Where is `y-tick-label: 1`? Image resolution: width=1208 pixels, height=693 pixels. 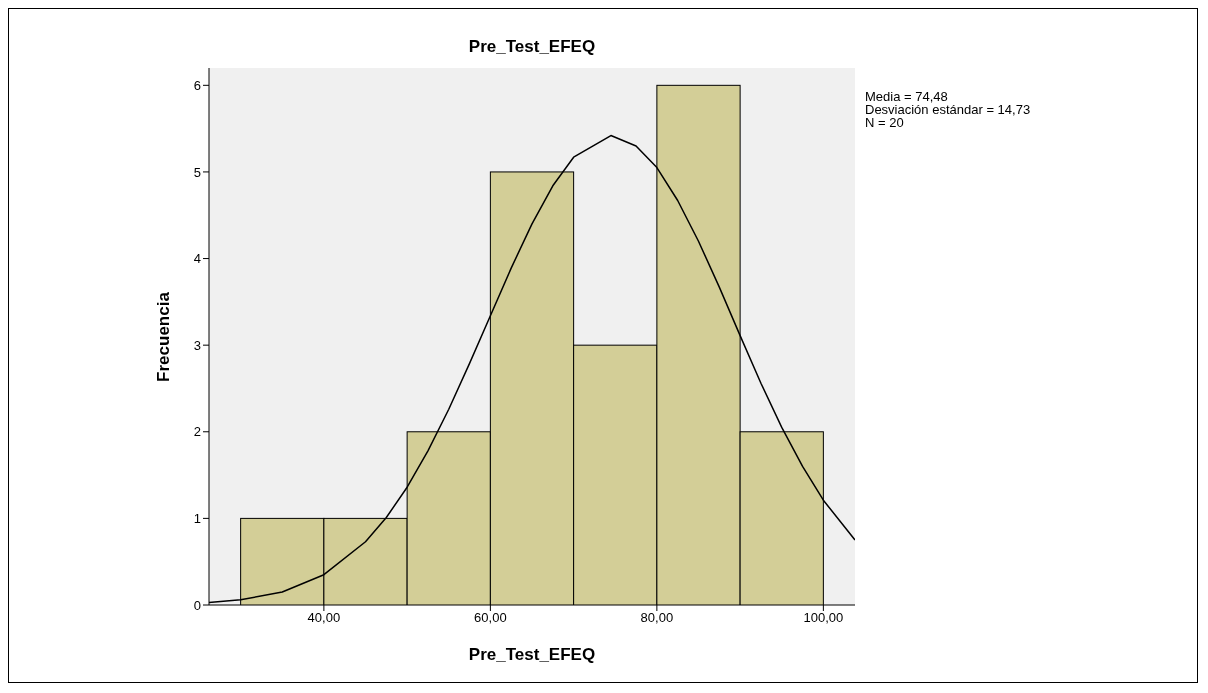
y-tick-label: 1 is located at coordinates (197, 518).